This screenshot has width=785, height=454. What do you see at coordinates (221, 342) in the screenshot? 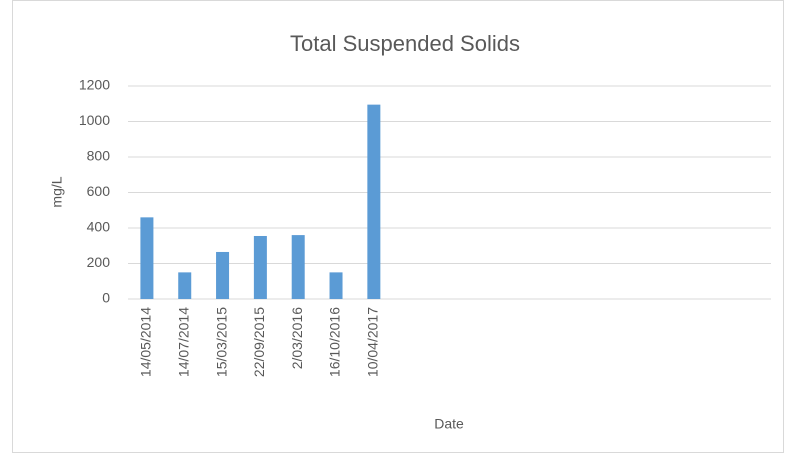
I see `x-tick-label: 15/03/2015` at bounding box center [221, 342].